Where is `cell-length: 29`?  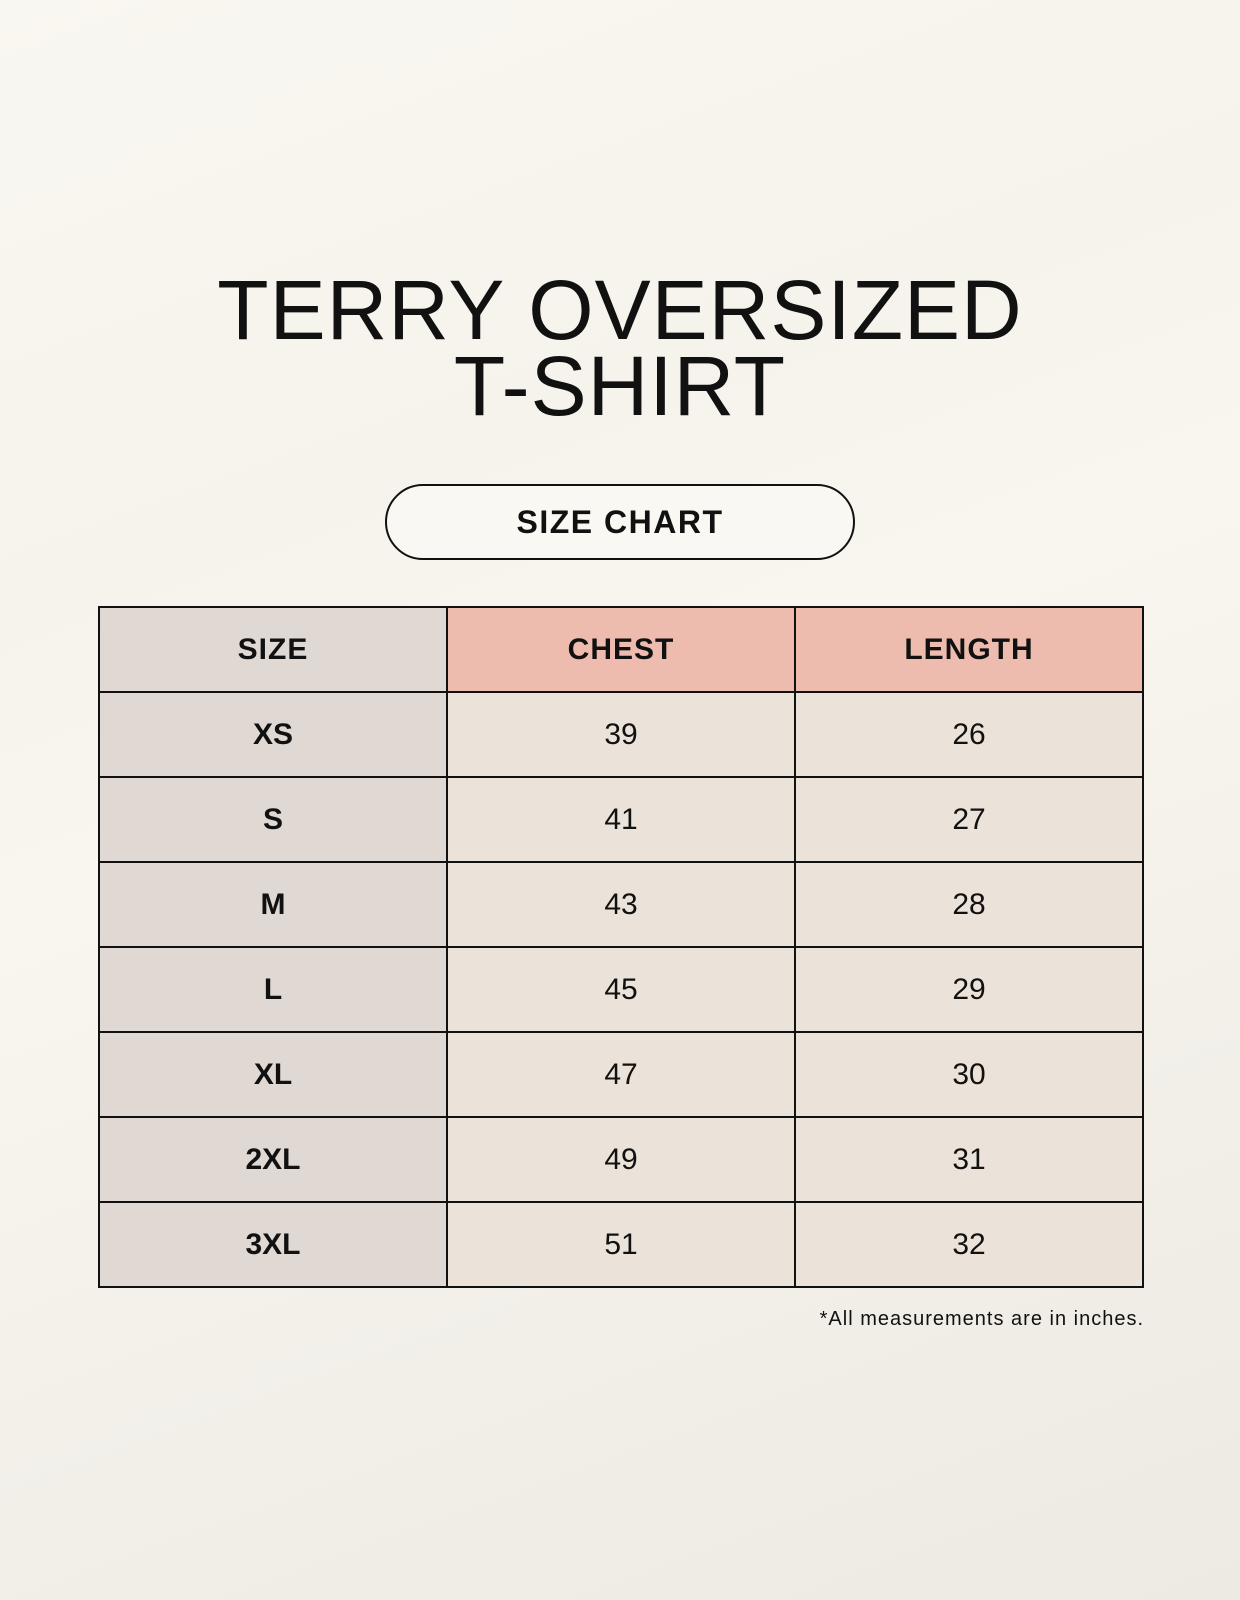
cell-length: 29 is located at coordinates (969, 989).